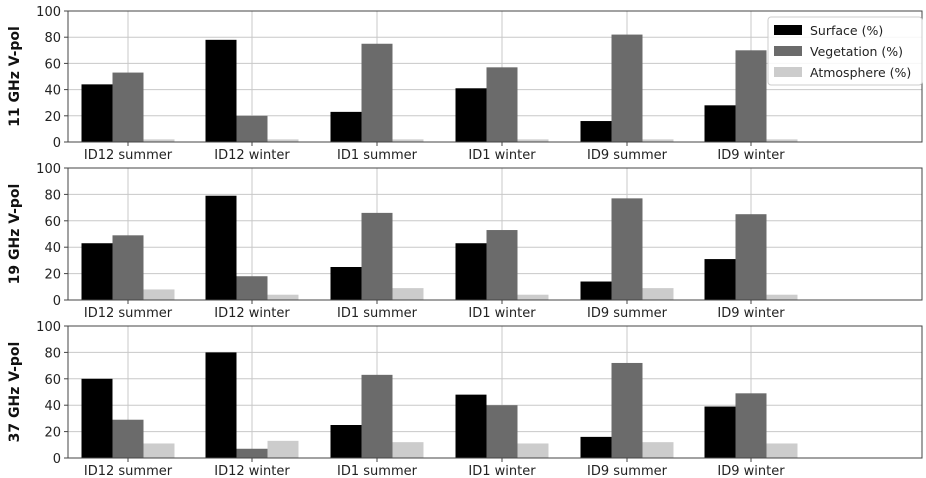 The width and height of the screenshot is (926, 478). I want to click on y-axis-label: 19 GHz V-pol, so click(15, 234).